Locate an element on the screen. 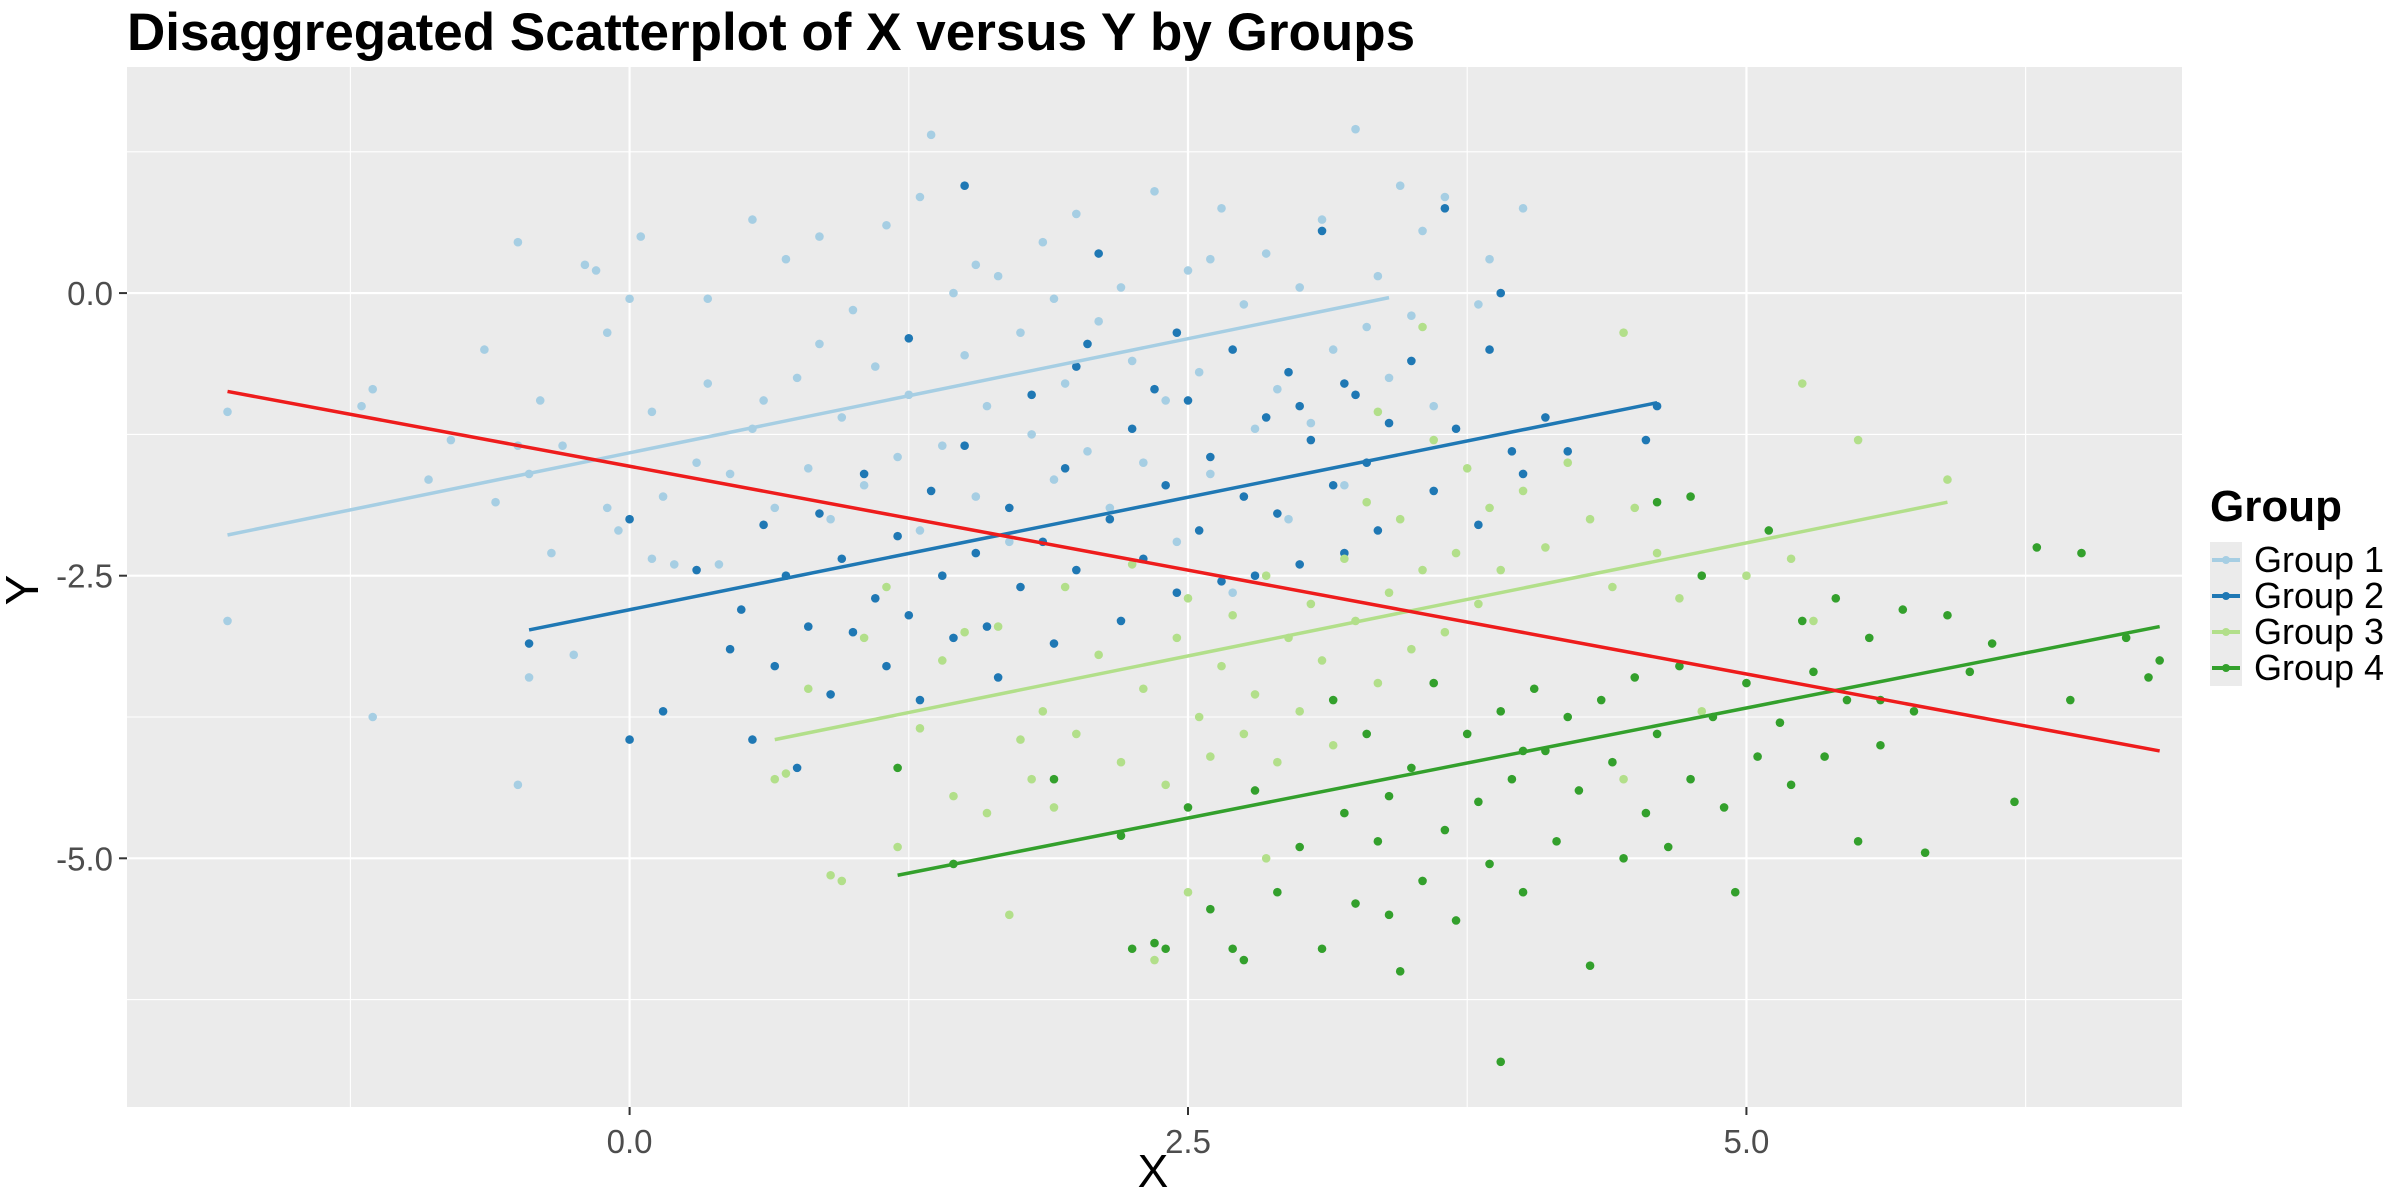  y-tick-label: -5.0 is located at coordinates (84, 858).